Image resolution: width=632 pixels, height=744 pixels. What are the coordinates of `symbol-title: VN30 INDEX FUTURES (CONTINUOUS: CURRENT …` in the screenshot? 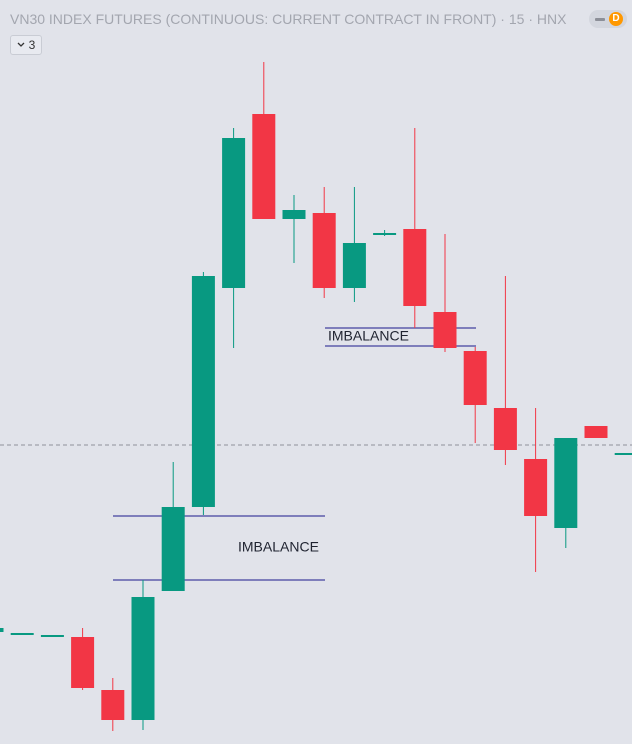 It's located at (253, 19).